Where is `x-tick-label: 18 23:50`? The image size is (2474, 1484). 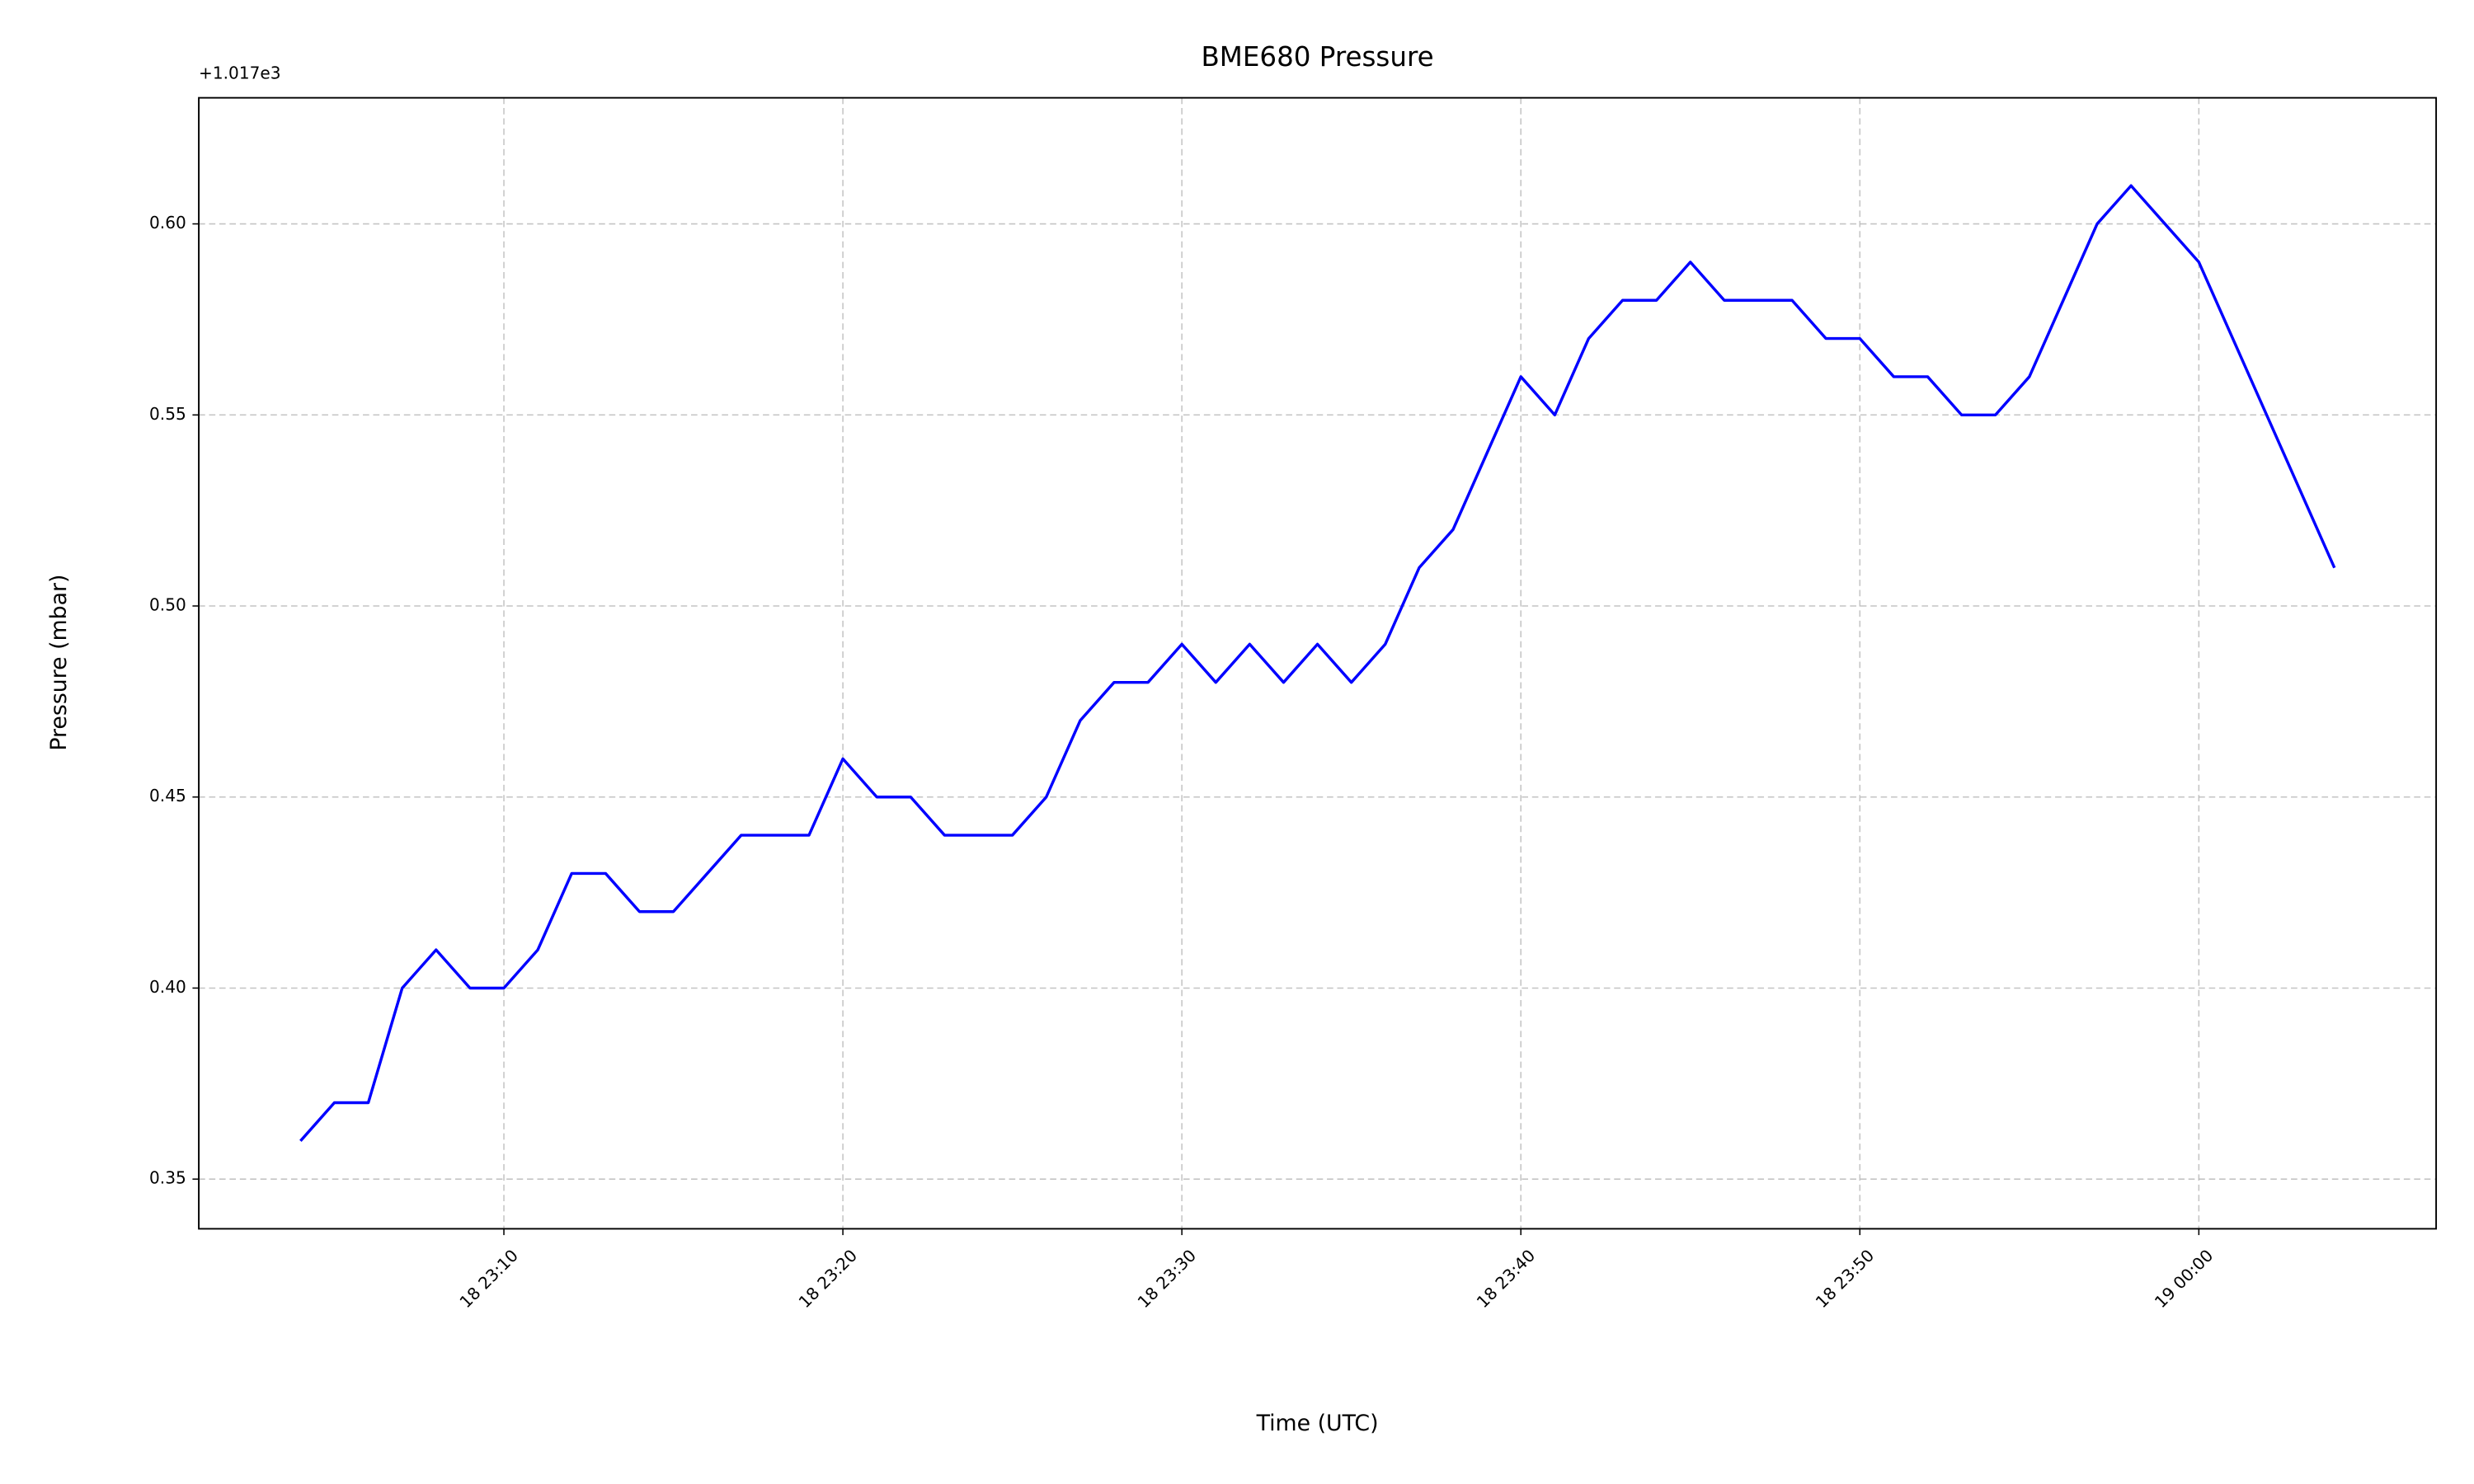
x-tick-label: 18 23:50 is located at coordinates (1845, 1279).